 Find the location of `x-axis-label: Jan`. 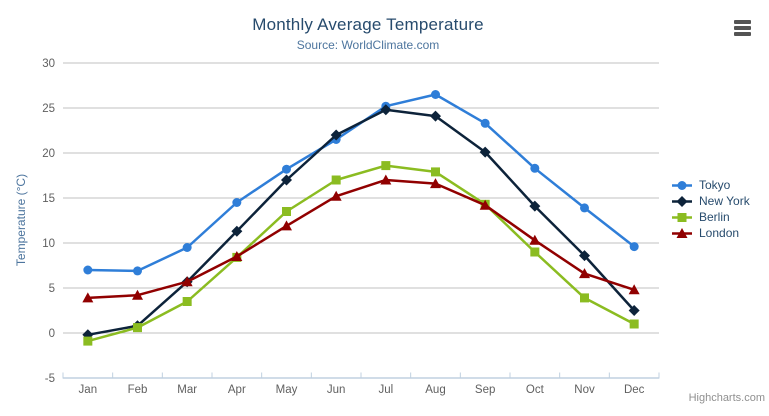

x-axis-label: Jan is located at coordinates (88, 390).